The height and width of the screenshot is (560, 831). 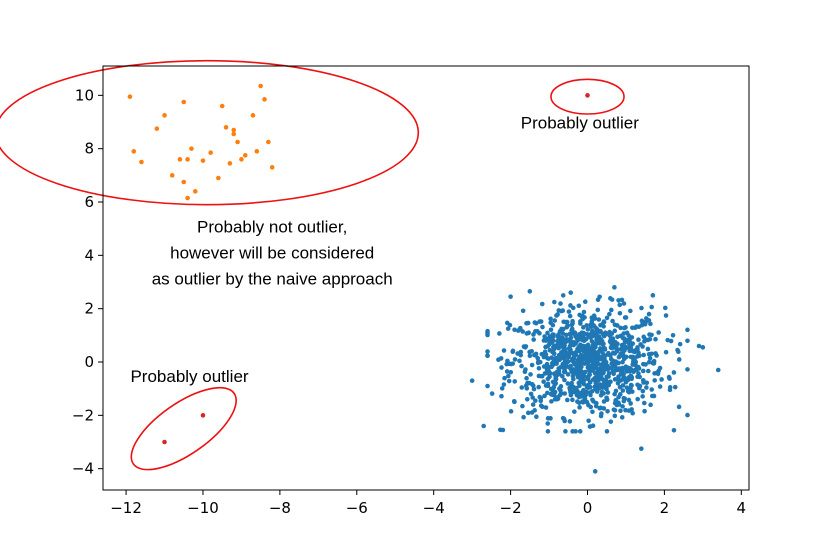 What do you see at coordinates (272, 253) in the screenshot?
I see `annotation-text: however will be considered` at bounding box center [272, 253].